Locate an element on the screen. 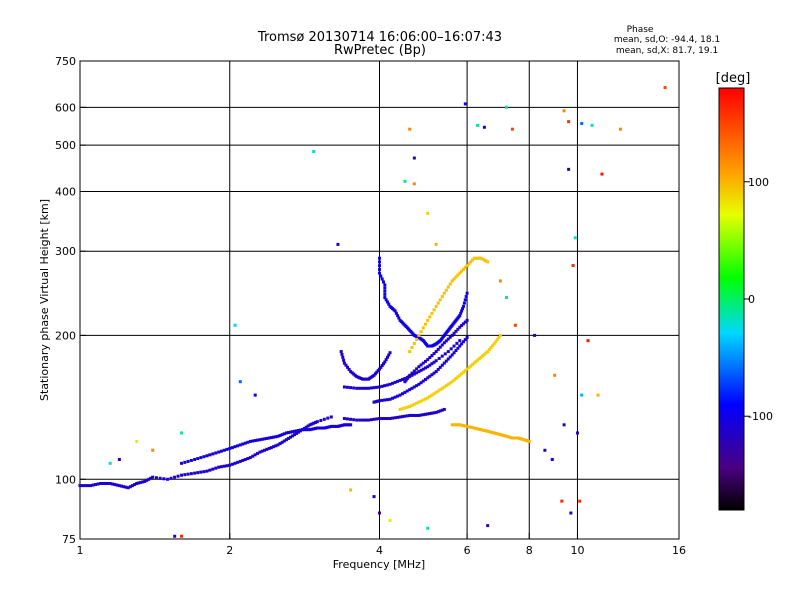  x-axis-label: Frequency [MHz] is located at coordinates (379, 564).